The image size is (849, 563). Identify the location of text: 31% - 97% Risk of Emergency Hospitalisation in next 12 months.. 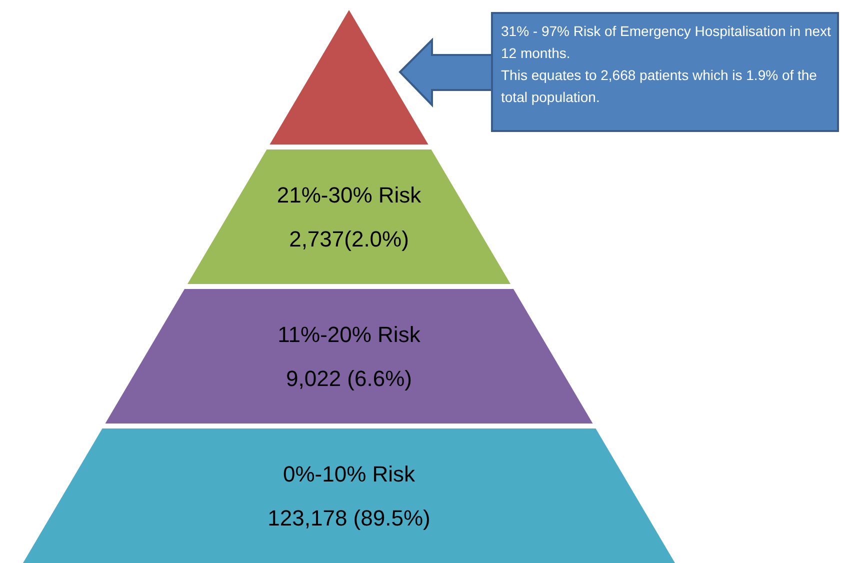
(666, 42).